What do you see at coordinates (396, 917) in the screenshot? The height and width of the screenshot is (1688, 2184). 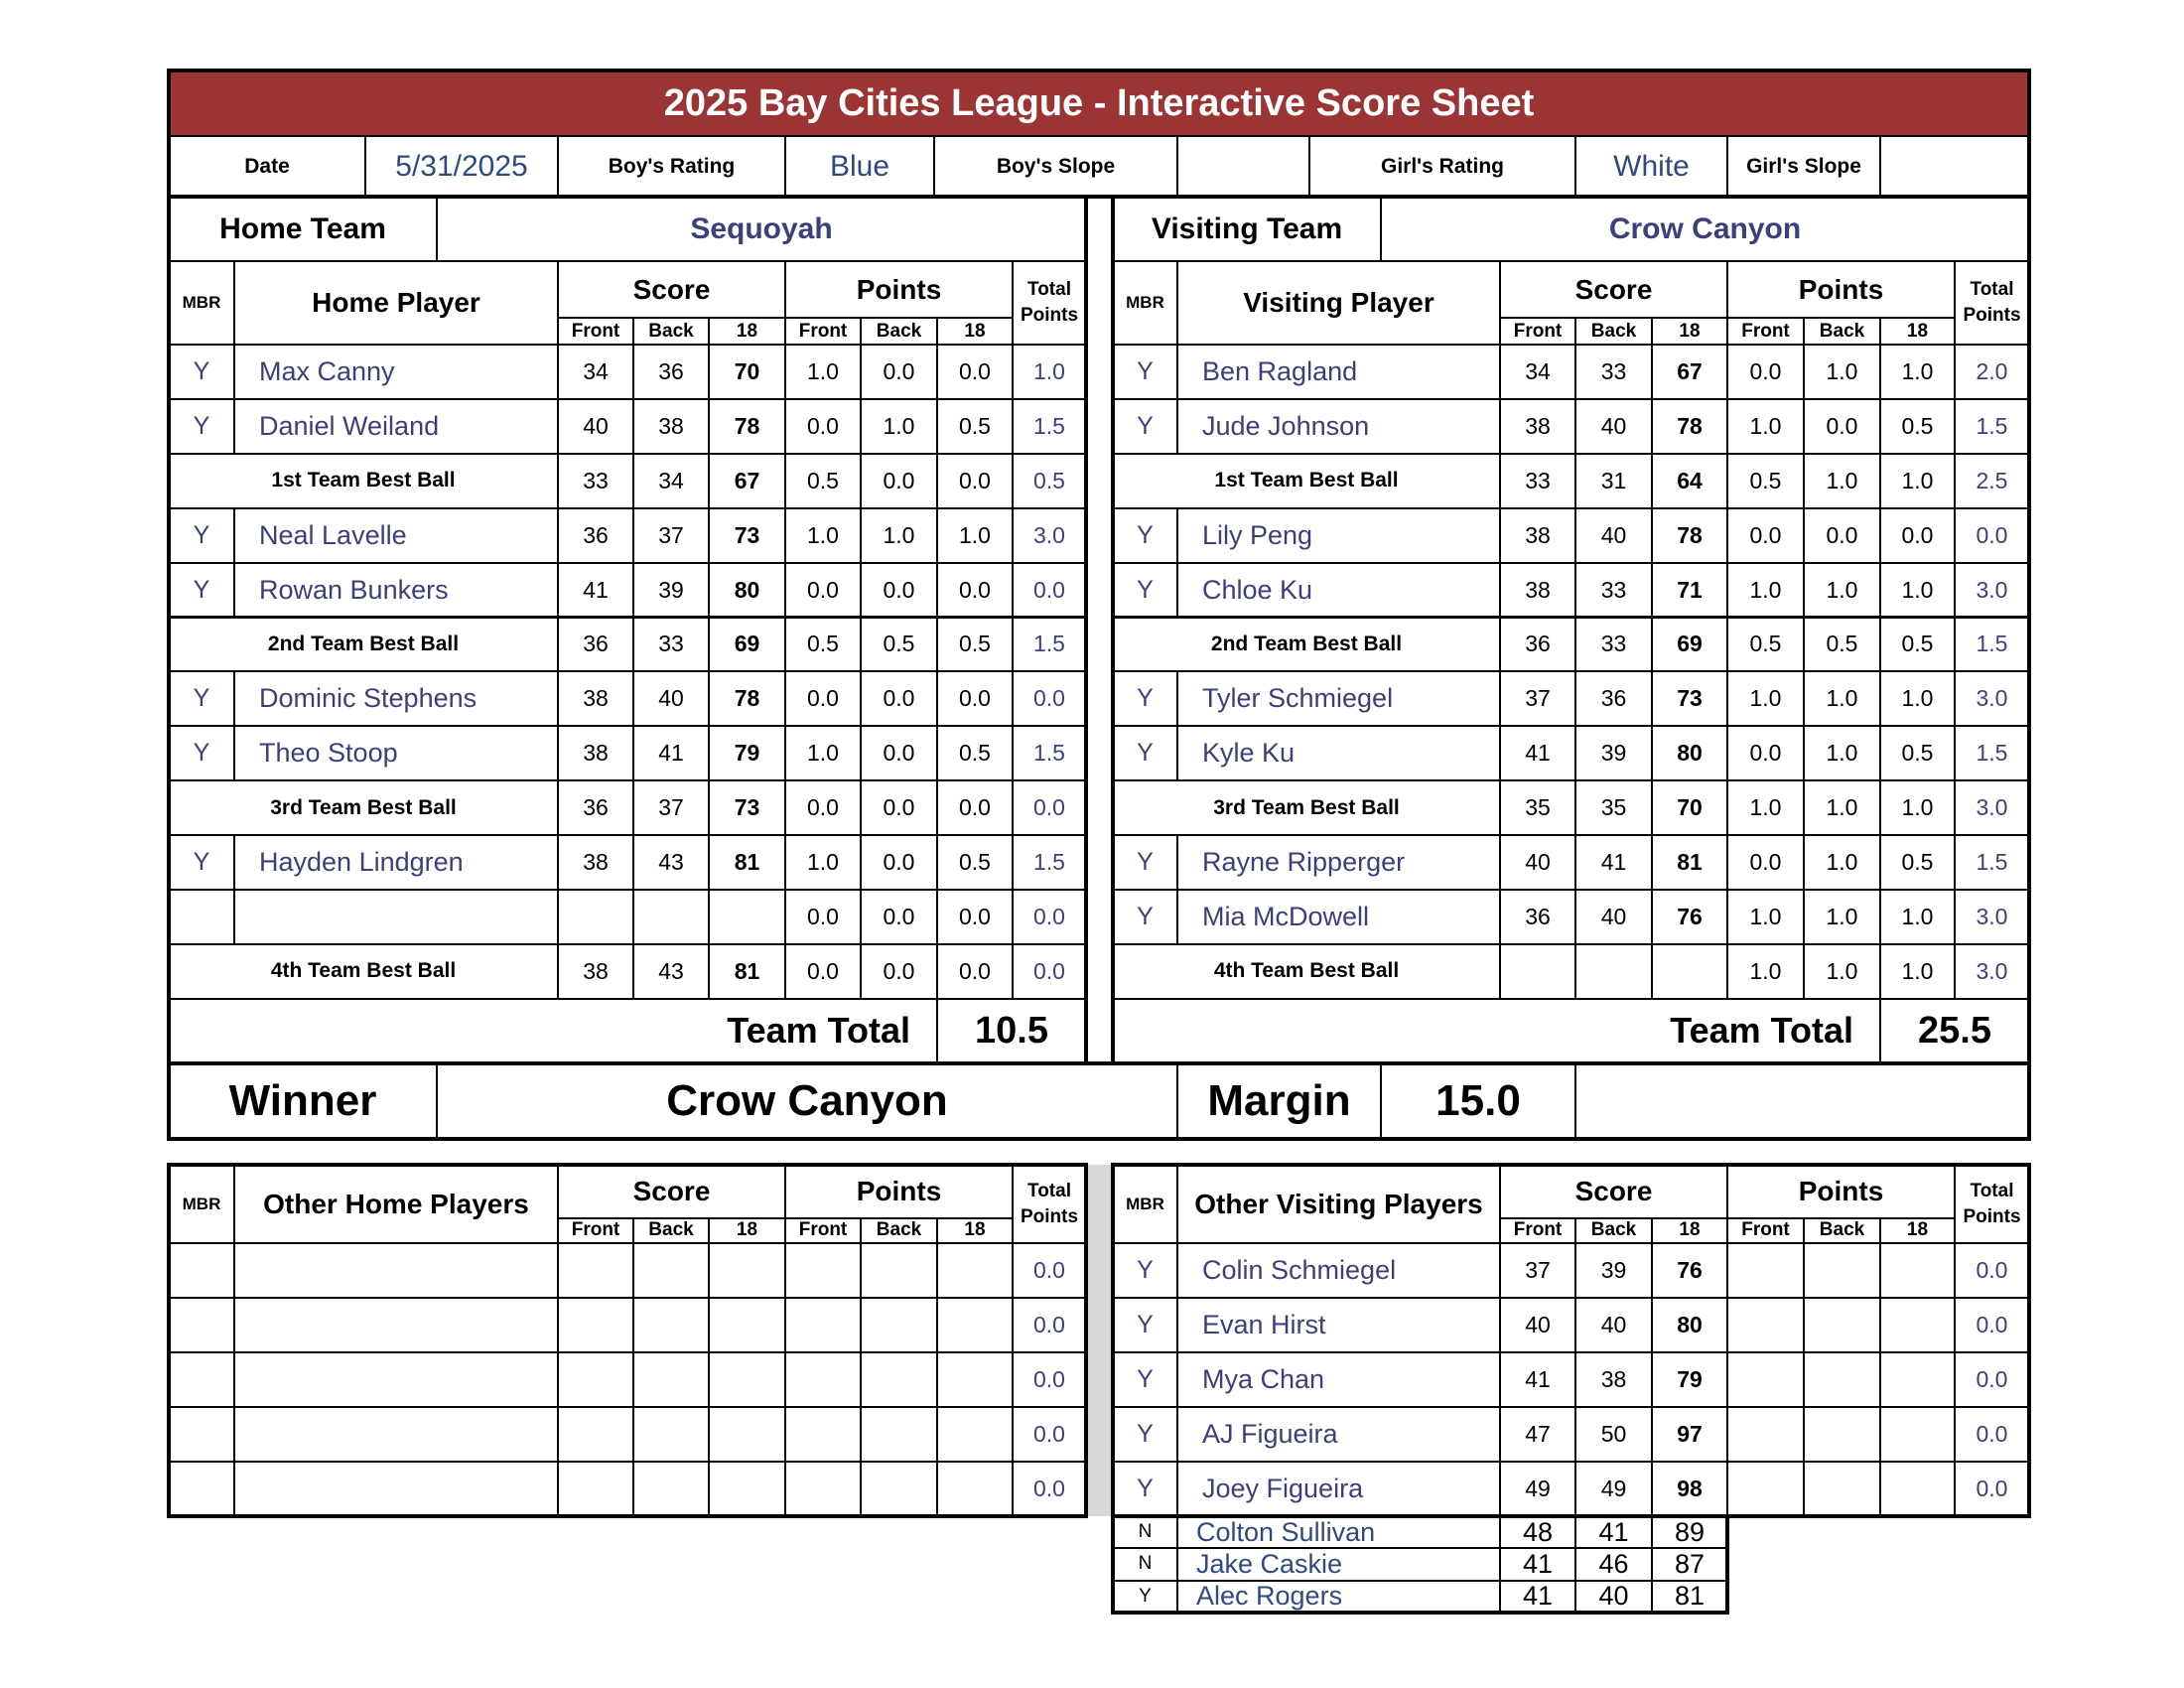 I see `home-player-name` at bounding box center [396, 917].